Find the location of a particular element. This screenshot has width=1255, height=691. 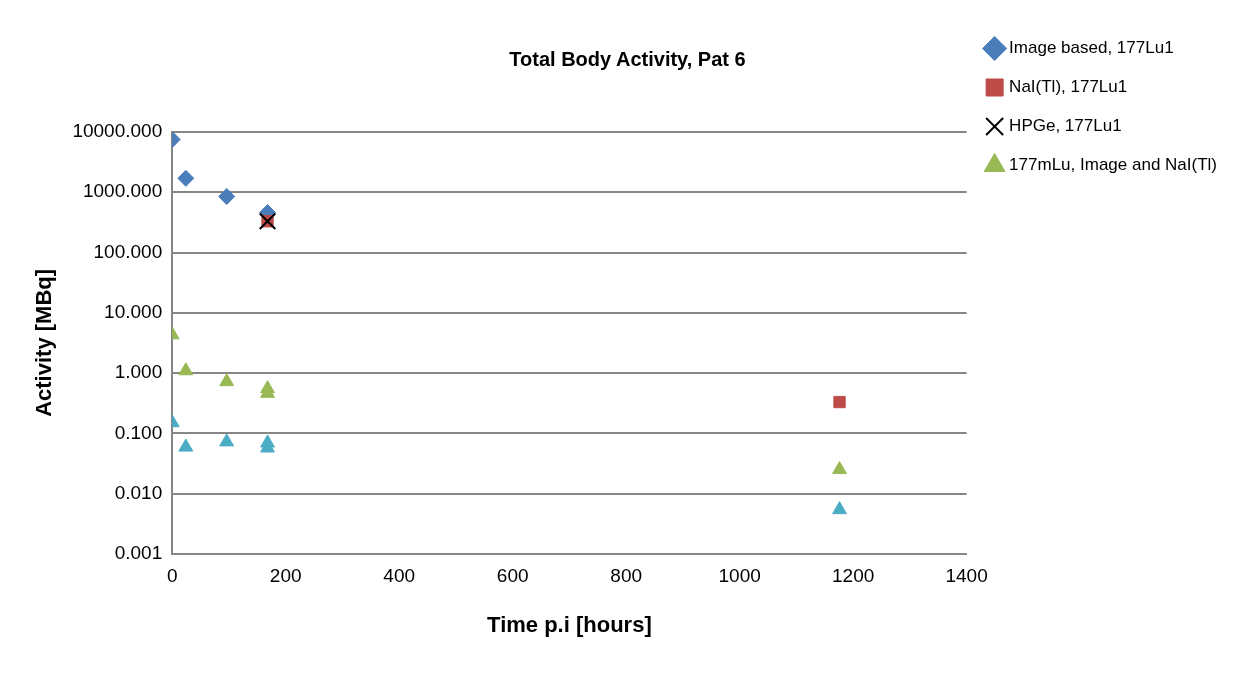

y-tick-label: 0.100 is located at coordinates (138, 432).